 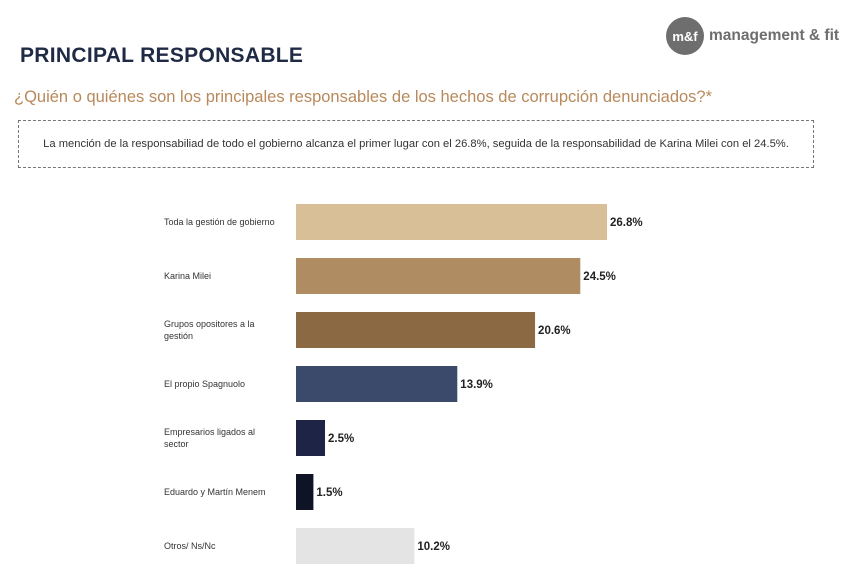 I want to click on value-label-1: 26.8%, so click(x=626, y=223).